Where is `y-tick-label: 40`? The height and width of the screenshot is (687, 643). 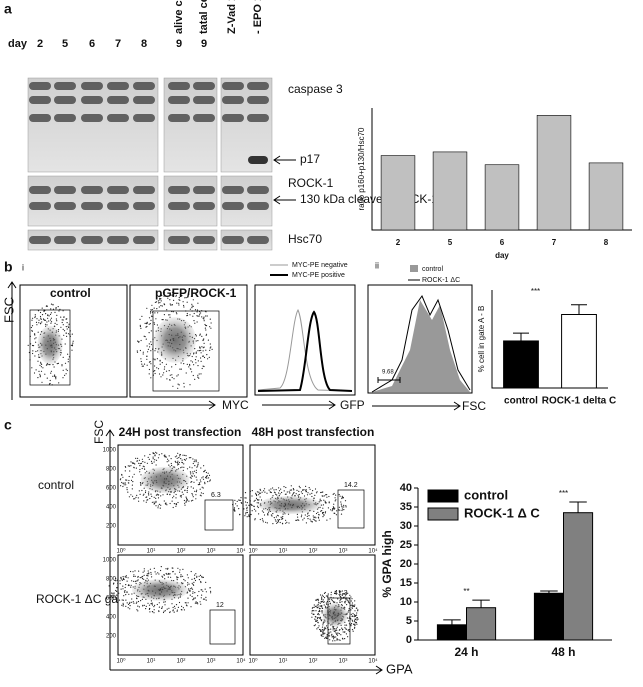 y-tick-label: 40 is located at coordinates (406, 488).